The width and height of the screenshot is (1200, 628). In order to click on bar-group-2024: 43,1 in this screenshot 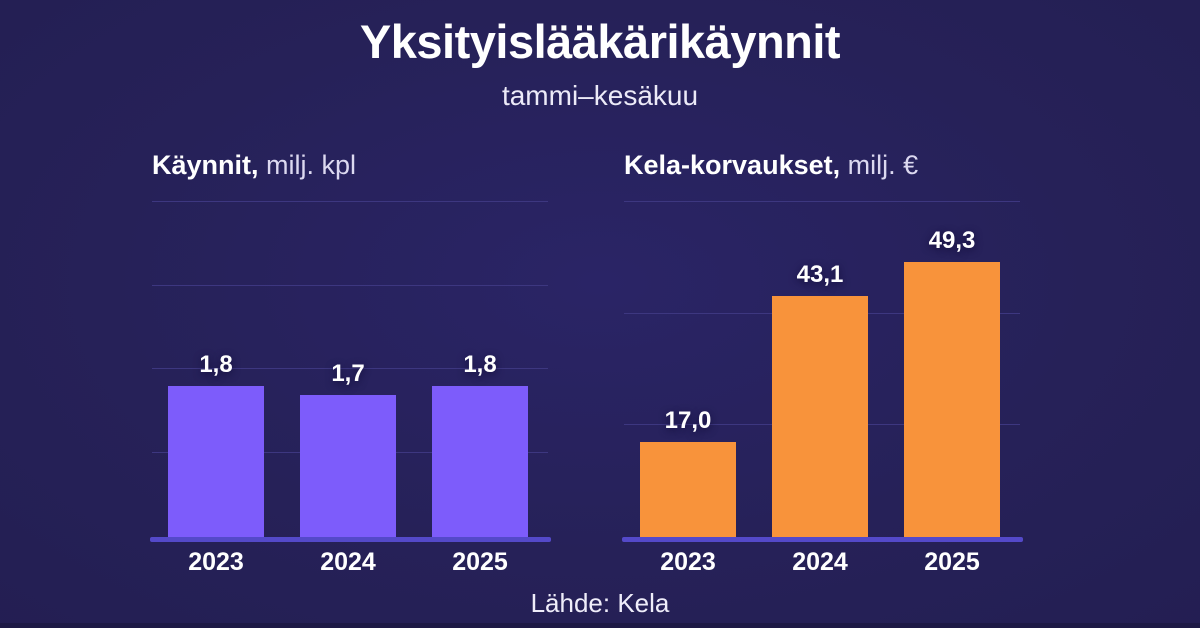, I will do `click(820, 399)`.